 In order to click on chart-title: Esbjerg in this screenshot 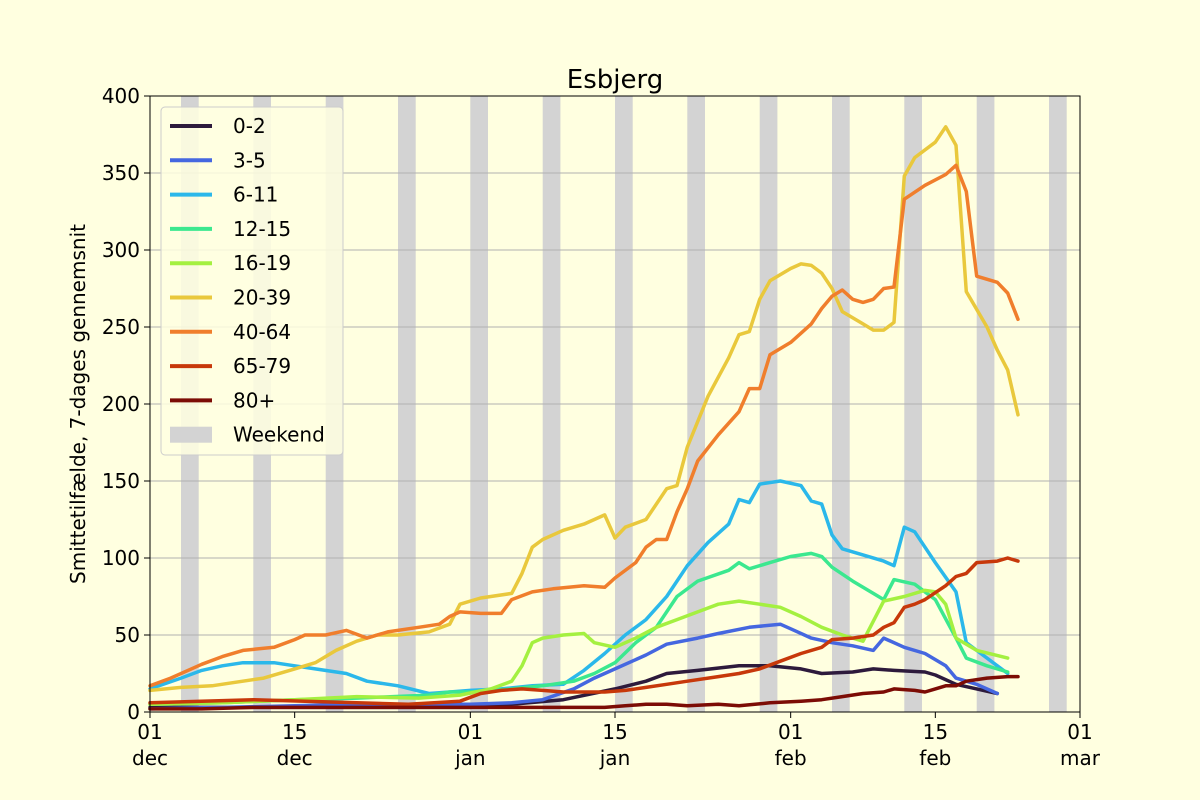, I will do `click(615, 80)`.